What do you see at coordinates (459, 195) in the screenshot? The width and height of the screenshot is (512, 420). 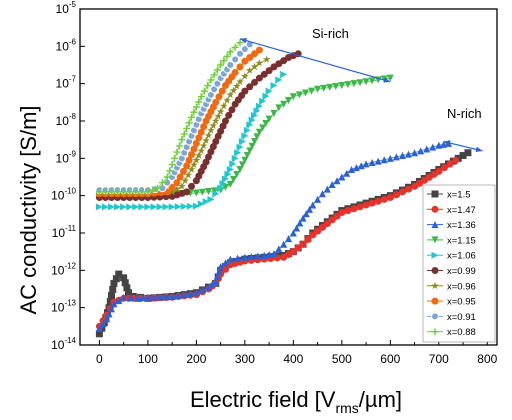 I see `legend-label: x=1.5` at bounding box center [459, 195].